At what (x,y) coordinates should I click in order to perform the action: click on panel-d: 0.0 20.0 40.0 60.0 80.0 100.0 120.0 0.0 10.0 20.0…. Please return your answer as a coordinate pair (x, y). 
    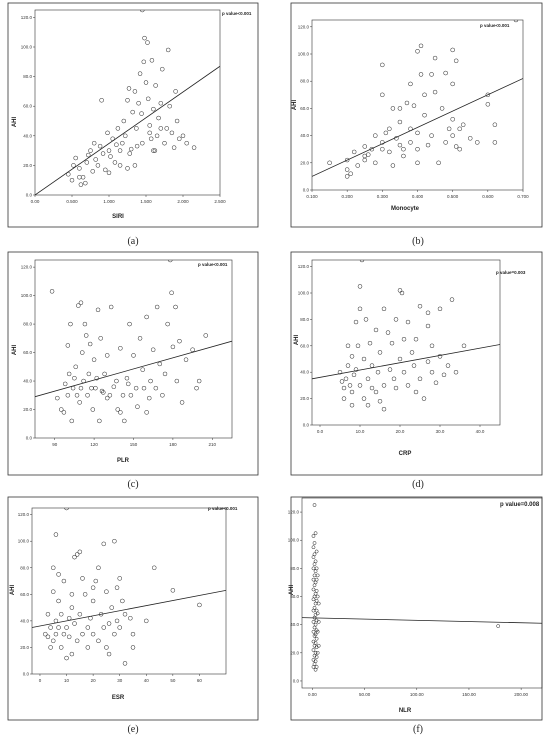
    Looking at the image, I should click on (416, 370).